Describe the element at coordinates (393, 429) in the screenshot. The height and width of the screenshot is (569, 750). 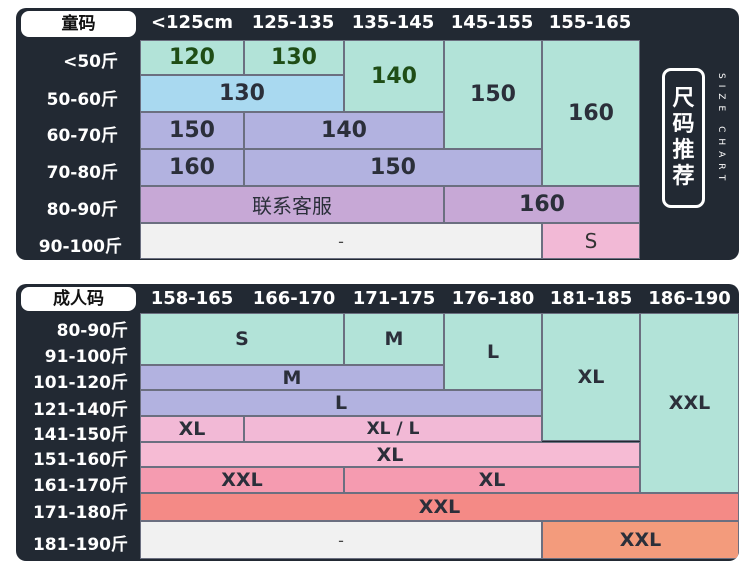
I see `adult-cell-xl-or-l: XL / L` at that location.